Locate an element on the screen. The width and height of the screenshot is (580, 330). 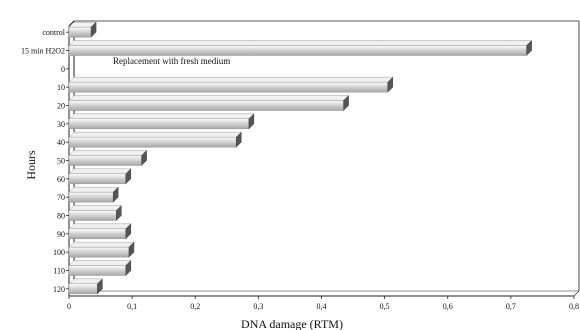
y-category-label: 80 is located at coordinates (61, 216).